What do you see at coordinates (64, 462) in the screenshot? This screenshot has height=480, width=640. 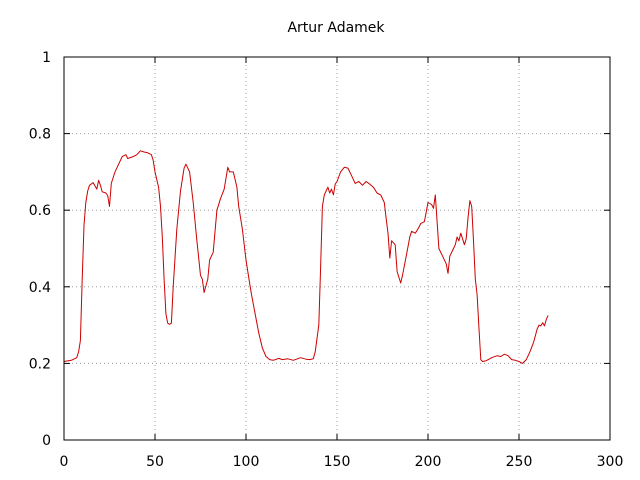 I see `x-tick-label: 0` at bounding box center [64, 462].